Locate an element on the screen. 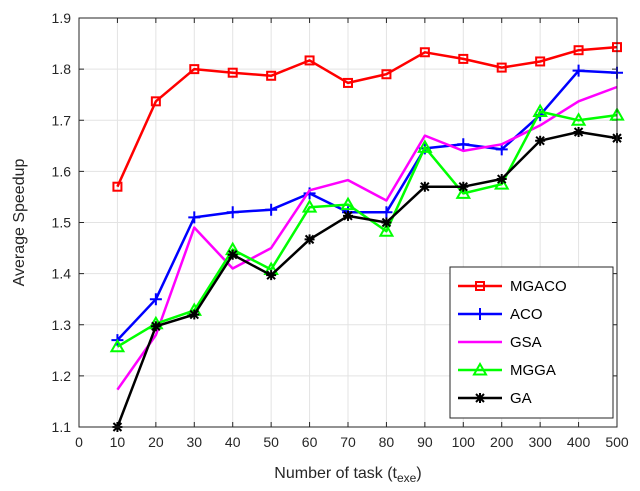  x-tick-label: 70 is located at coordinates (348, 442).